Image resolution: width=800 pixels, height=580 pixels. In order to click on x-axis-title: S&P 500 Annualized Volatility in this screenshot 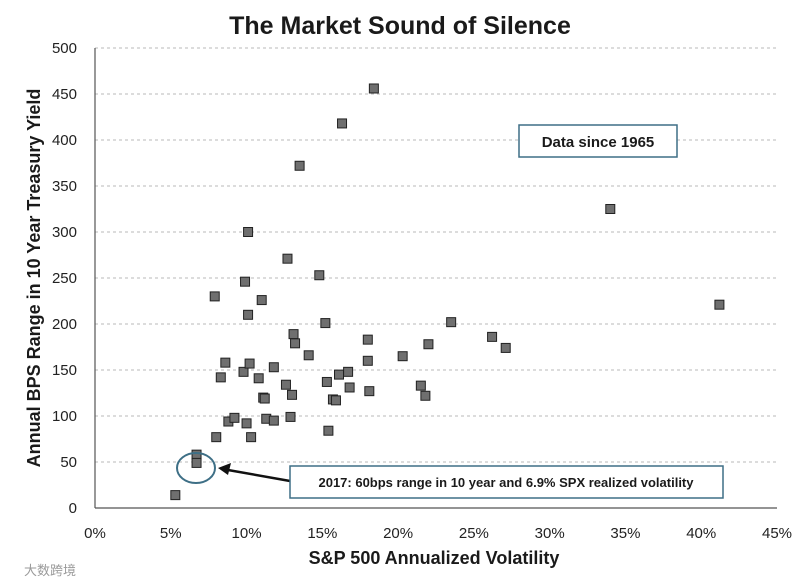, I will do `click(434, 558)`.